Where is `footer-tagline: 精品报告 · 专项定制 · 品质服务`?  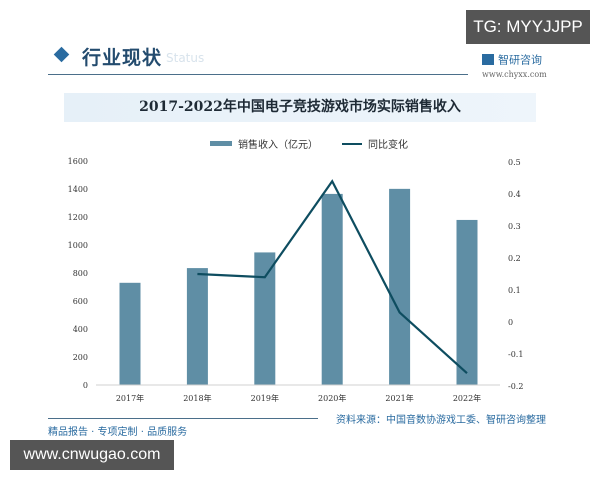 footer-tagline: 精品报告 · 专项定制 · 品质服务 is located at coordinates (118, 432).